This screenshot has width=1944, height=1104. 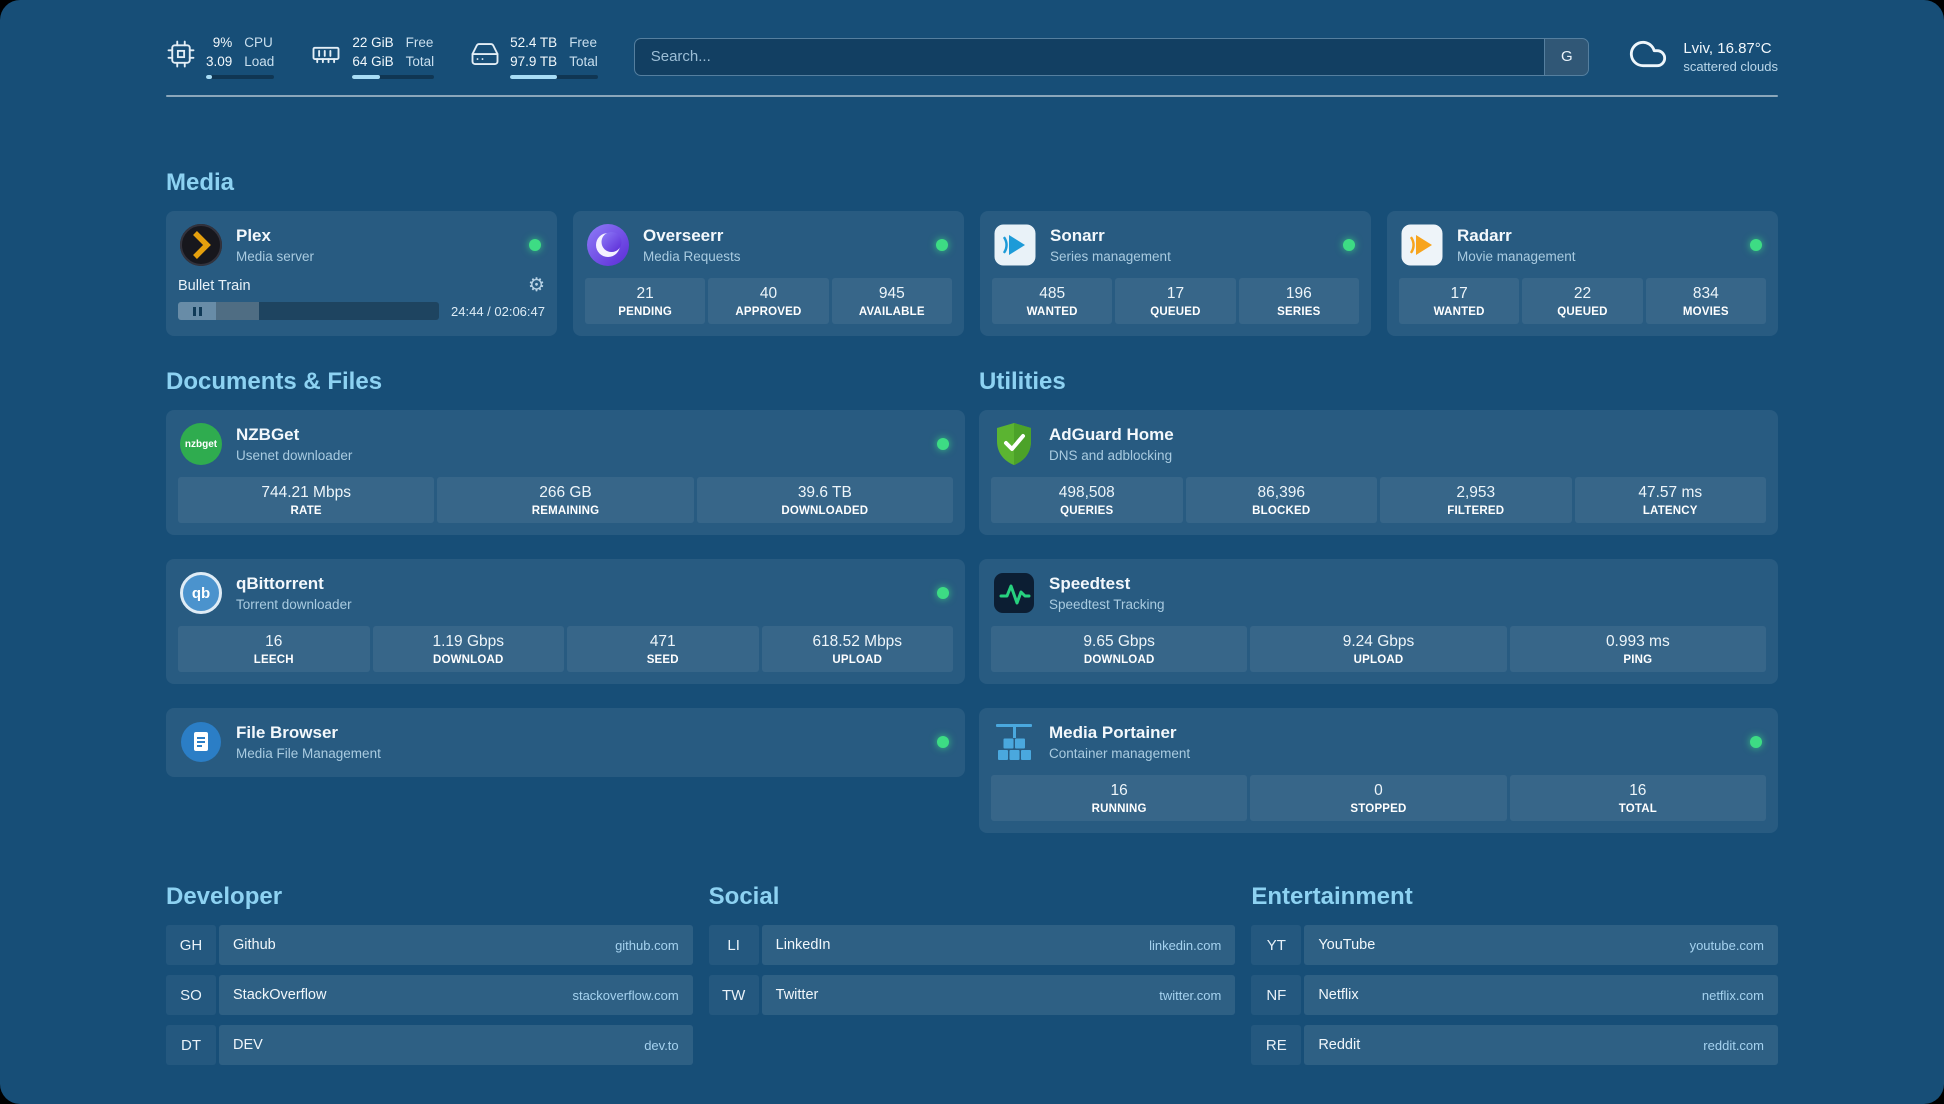 What do you see at coordinates (1378, 742) in the screenshot?
I see `portainer-service-link: Media Portainer Container management` at bounding box center [1378, 742].